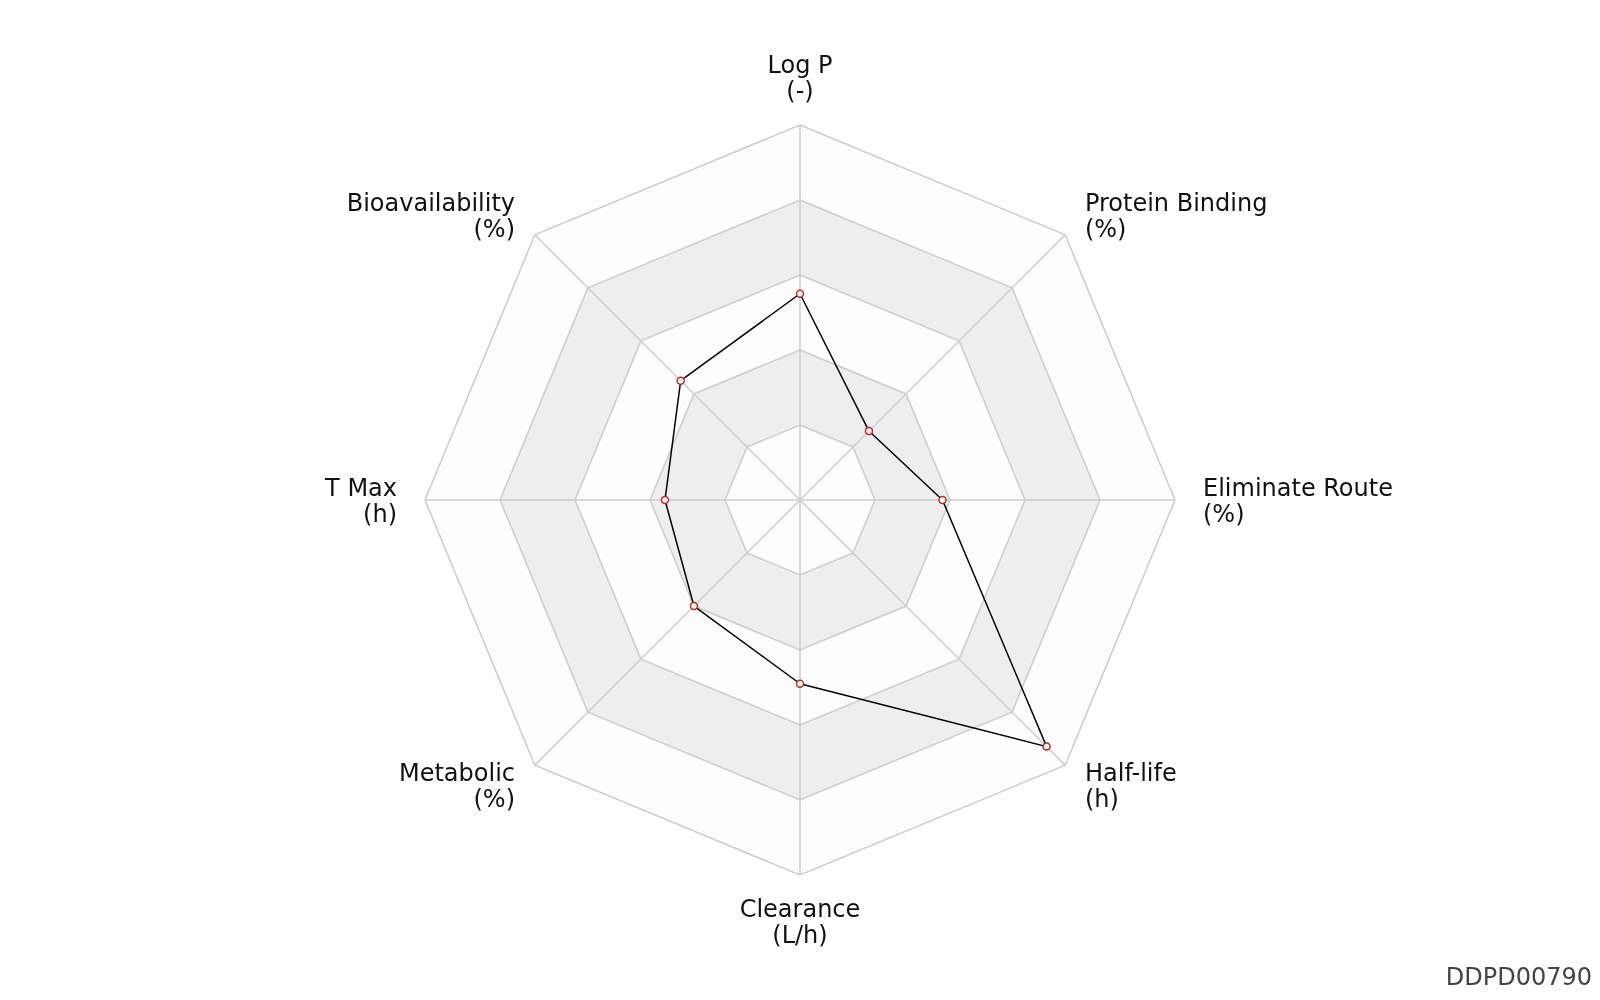 The height and width of the screenshot is (1000, 1600). Describe the element at coordinates (800, 78) in the screenshot. I see `spoke-label: Log P (-)` at that location.